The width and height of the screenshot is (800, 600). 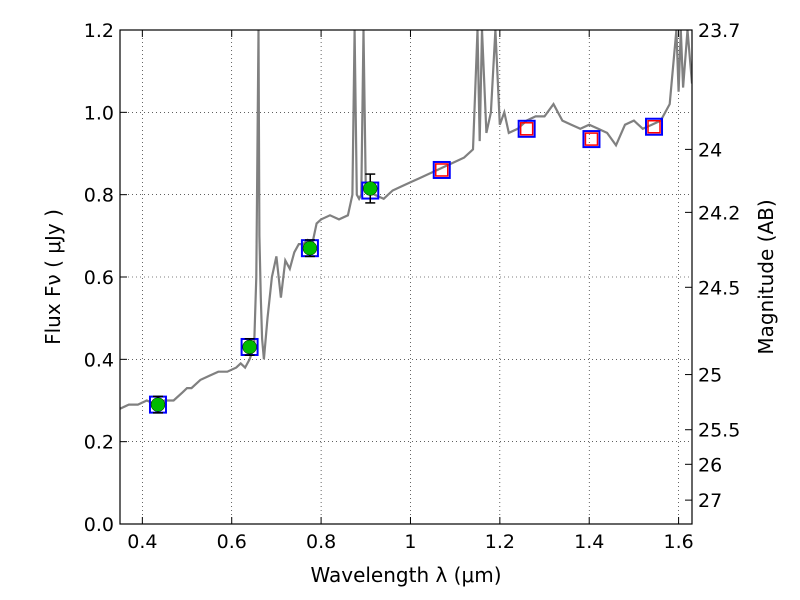 What do you see at coordinates (99, 360) in the screenshot?
I see `y-tick-label: 0.4` at bounding box center [99, 360].